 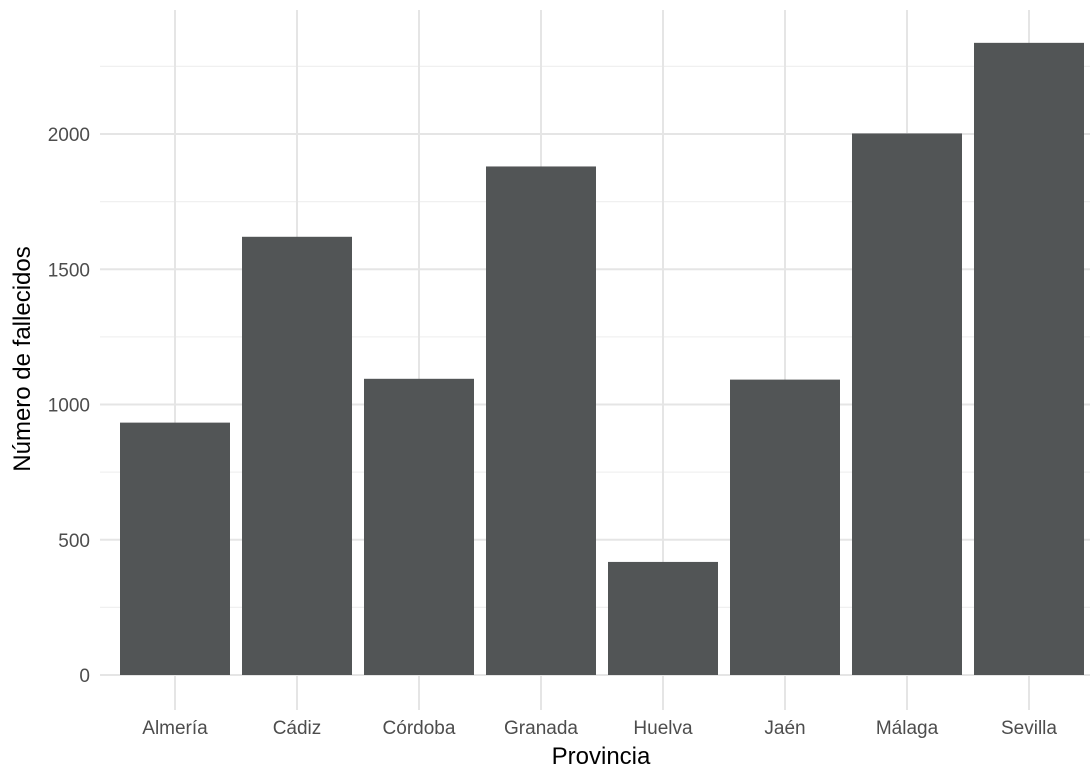 I want to click on bar-granada, so click(x=541, y=420).